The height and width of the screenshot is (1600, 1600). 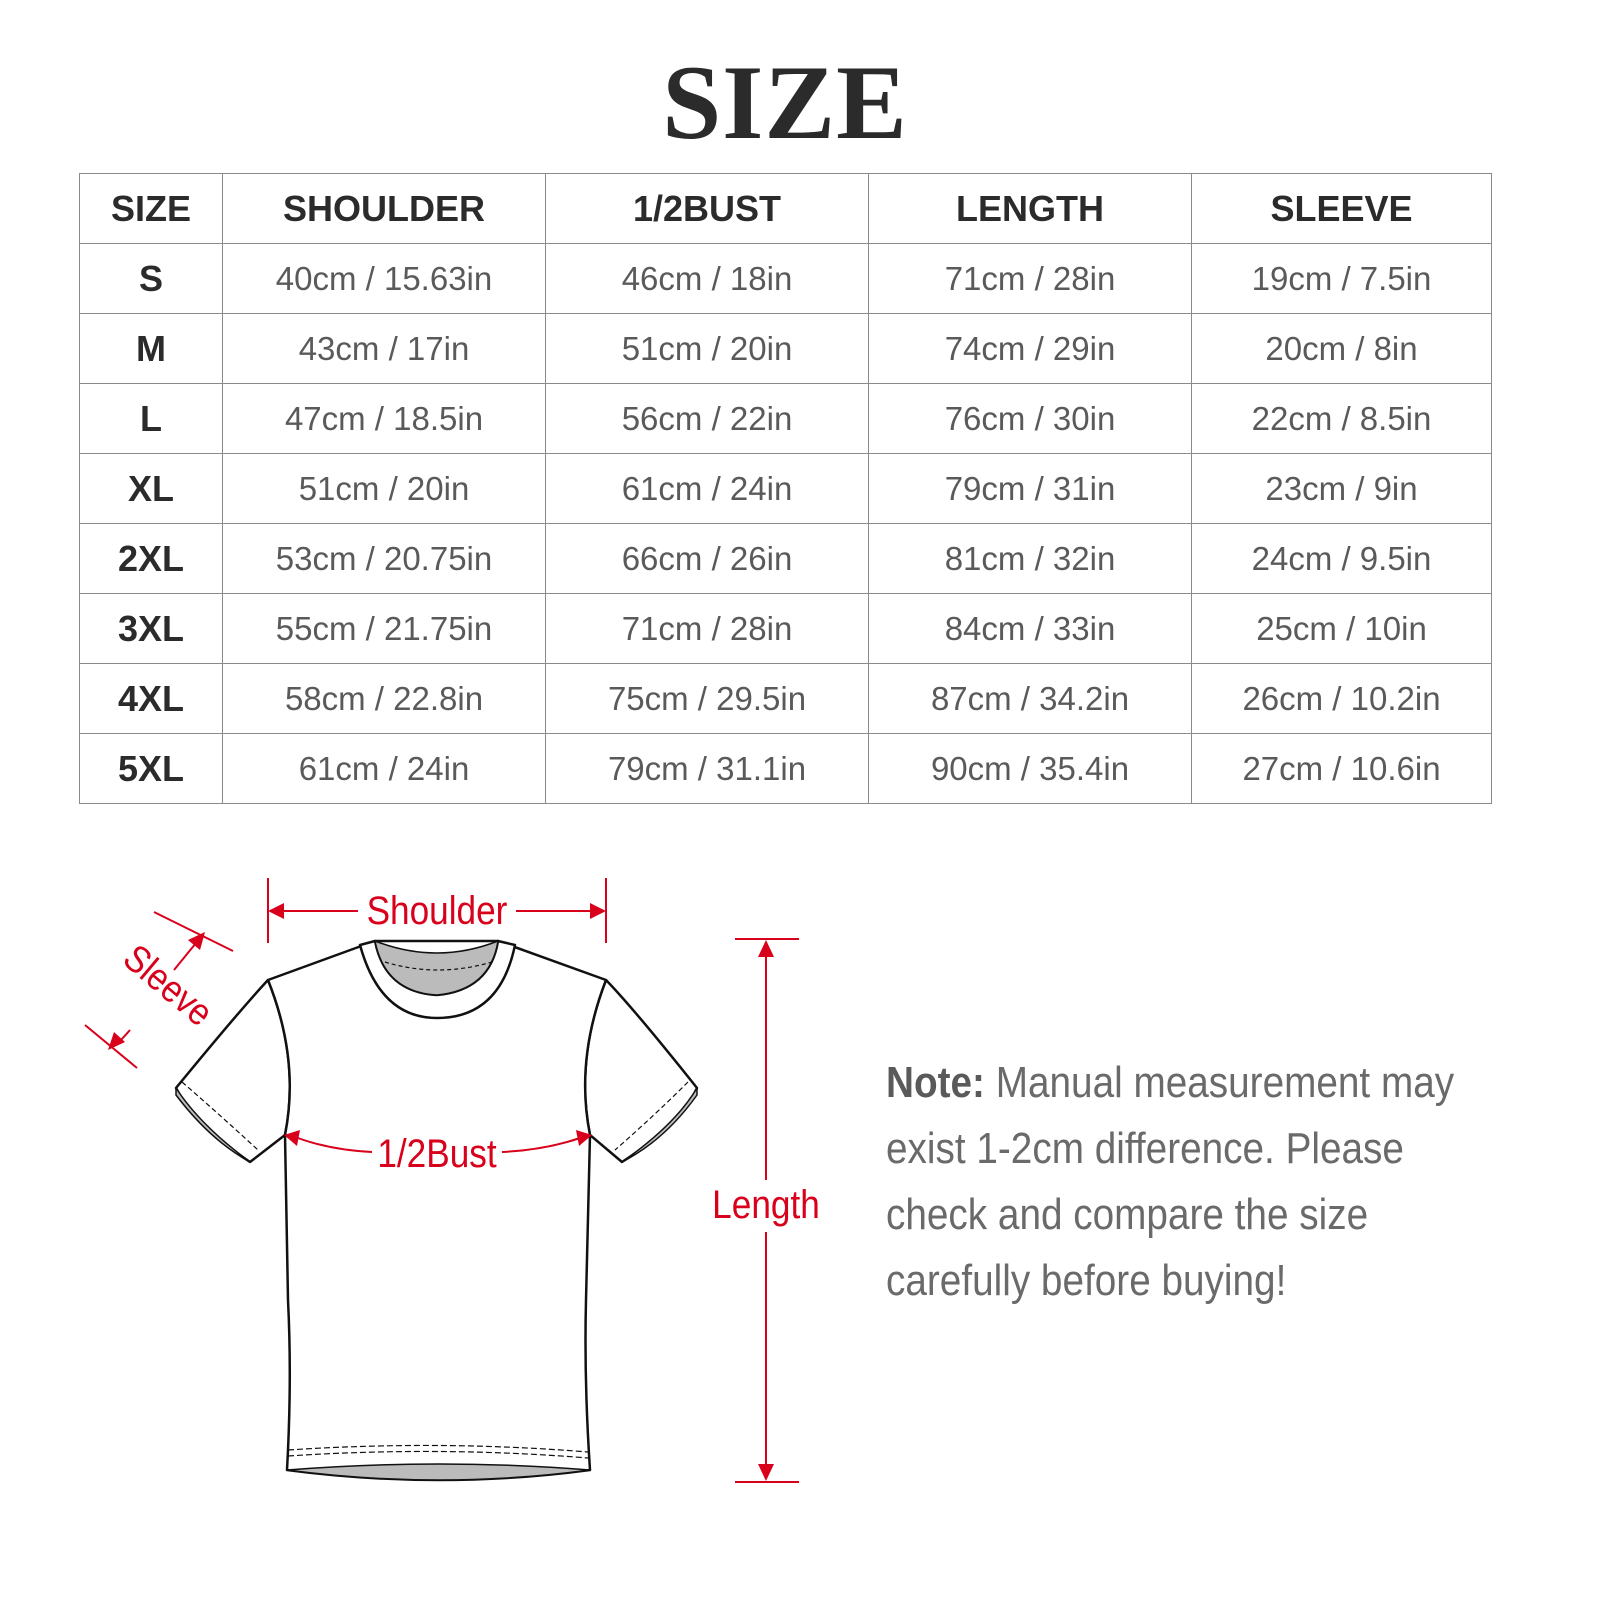 I want to click on measurement-cell: 81cm / 32in, so click(x=1030, y=558).